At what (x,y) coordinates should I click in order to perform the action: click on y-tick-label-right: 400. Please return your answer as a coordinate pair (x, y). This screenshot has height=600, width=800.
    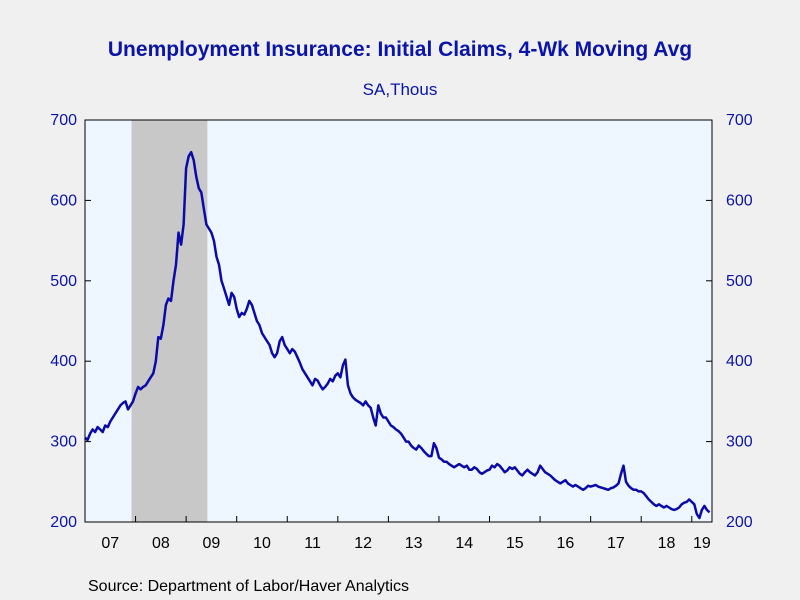
    Looking at the image, I should click on (739, 361).